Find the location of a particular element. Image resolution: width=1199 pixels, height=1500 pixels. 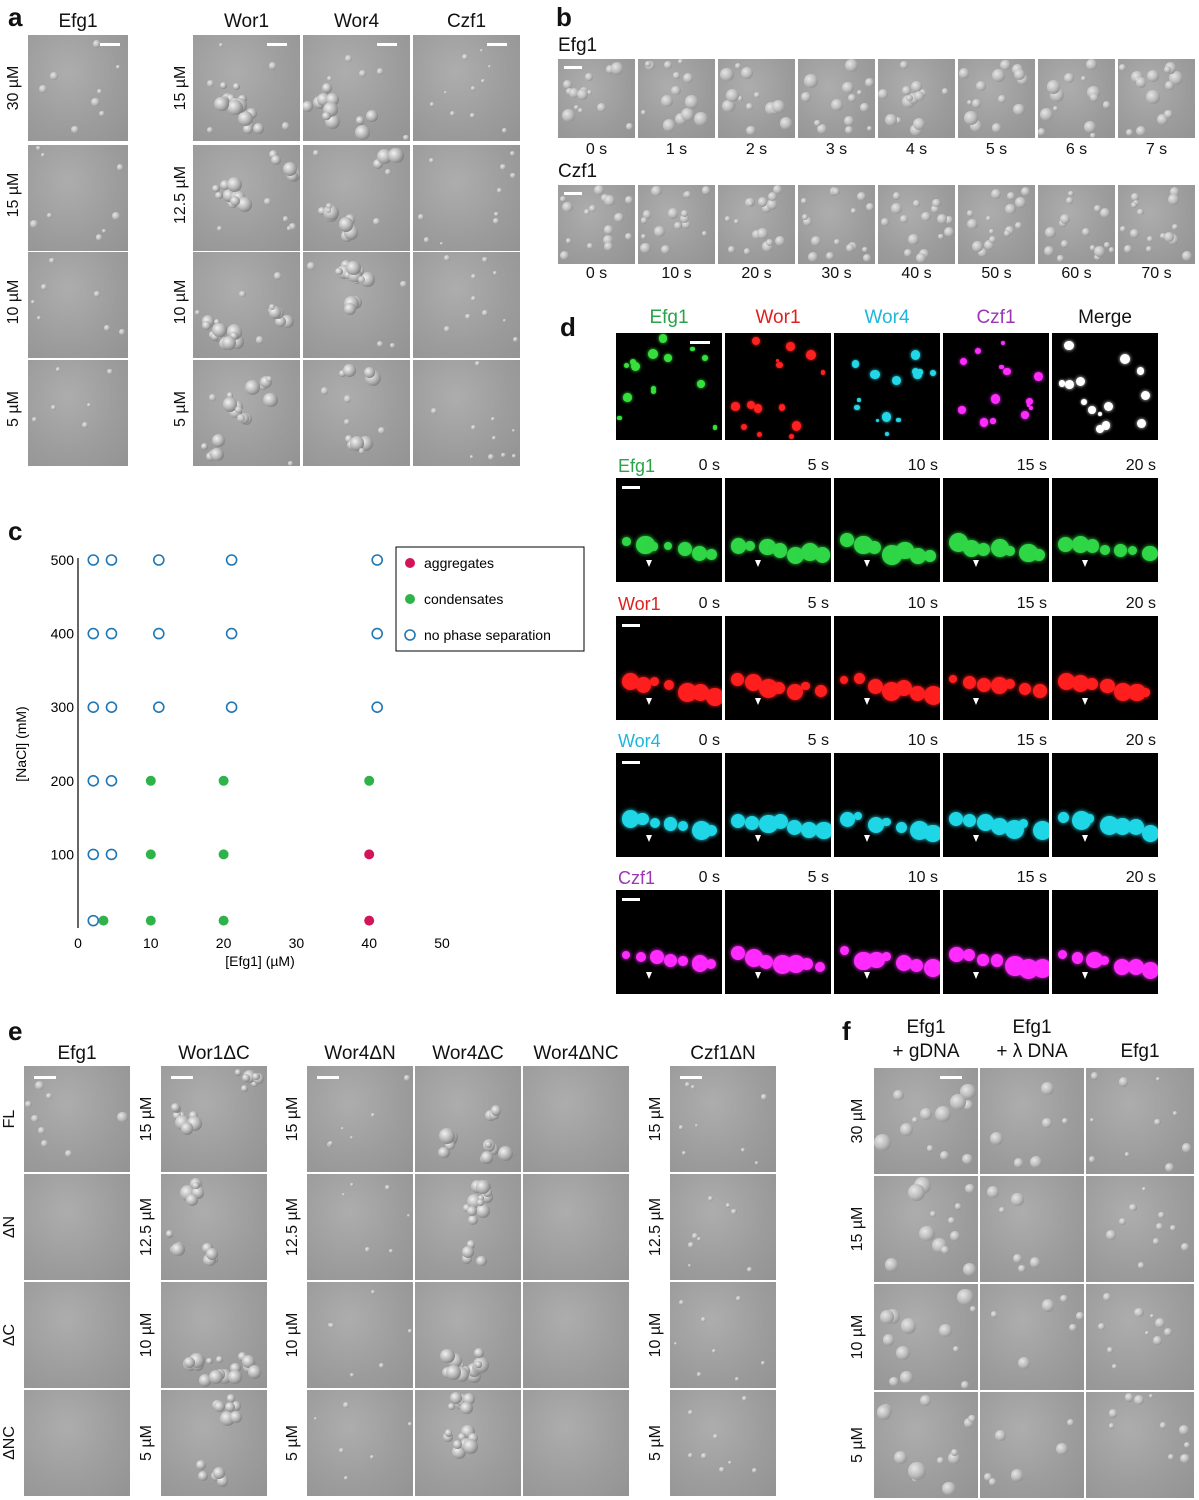

x-tick-label: 50 is located at coordinates (442, 943).